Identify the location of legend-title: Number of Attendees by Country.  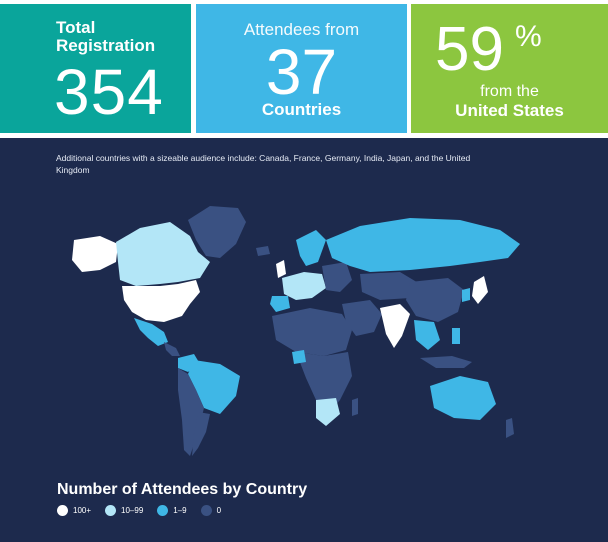
(182, 489).